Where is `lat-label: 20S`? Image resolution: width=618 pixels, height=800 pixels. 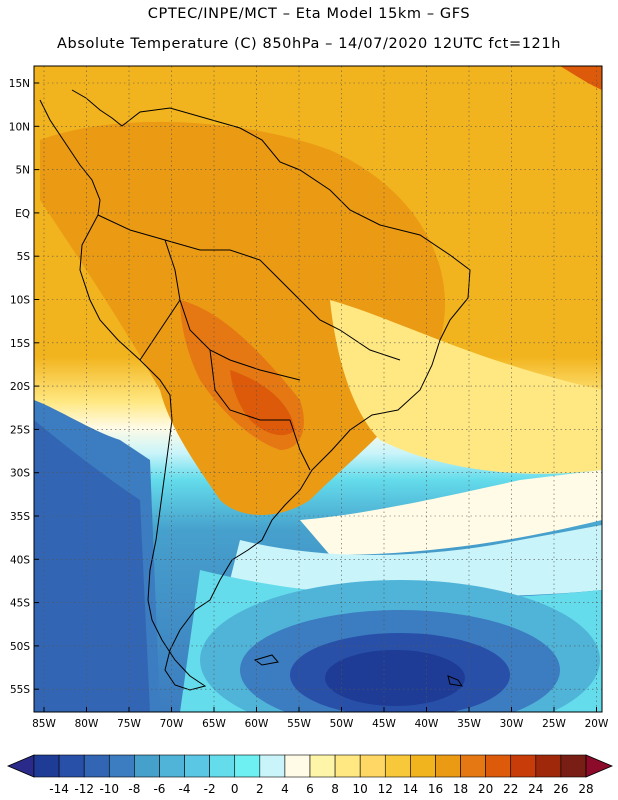
lat-label: 20S is located at coordinates (20, 387).